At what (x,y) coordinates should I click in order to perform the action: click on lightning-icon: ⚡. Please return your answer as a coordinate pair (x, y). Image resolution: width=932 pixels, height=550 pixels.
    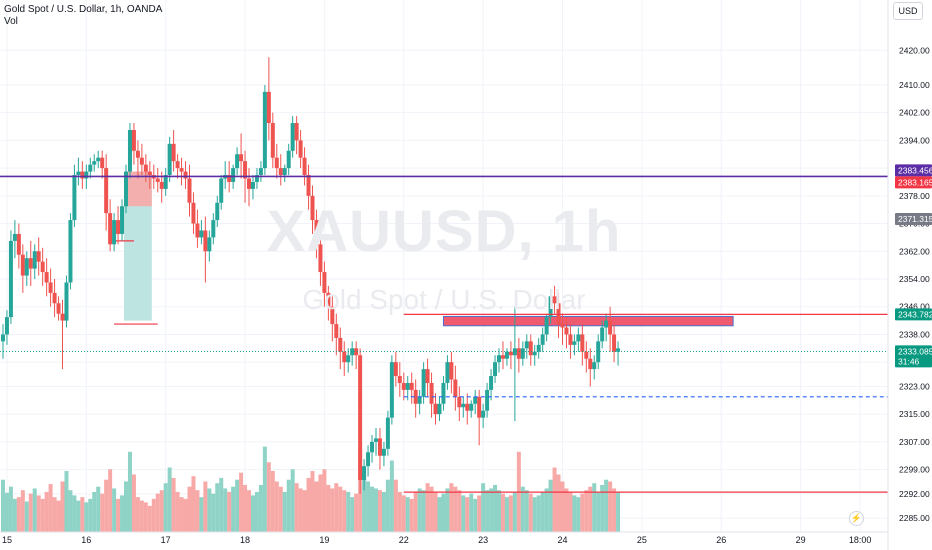
    Looking at the image, I should click on (856, 518).